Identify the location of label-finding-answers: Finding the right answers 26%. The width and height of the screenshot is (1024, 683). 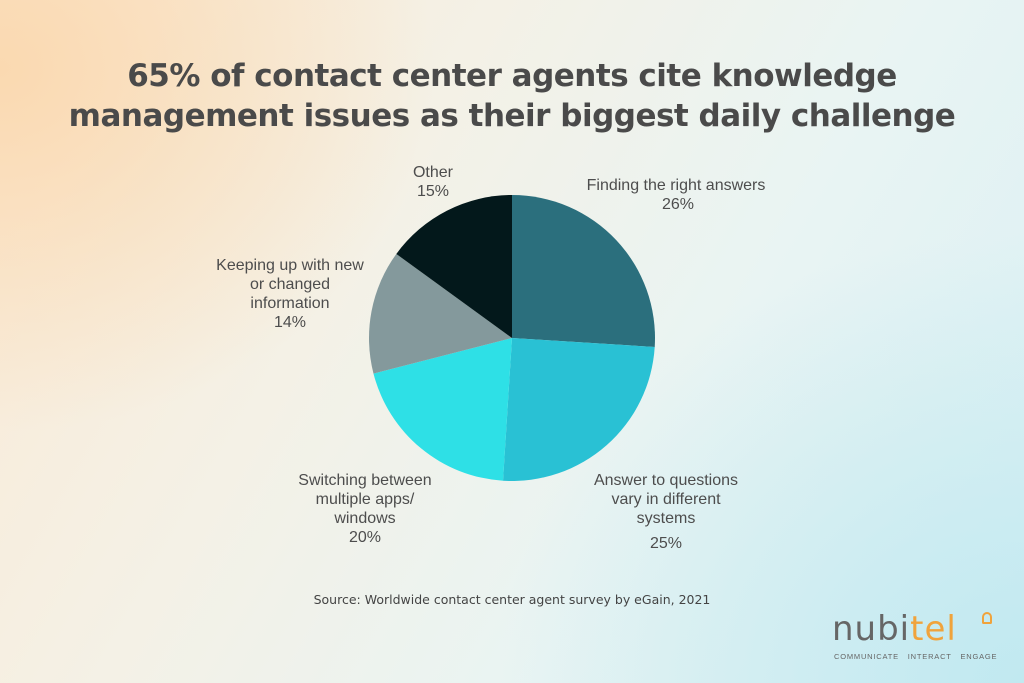
(676, 195).